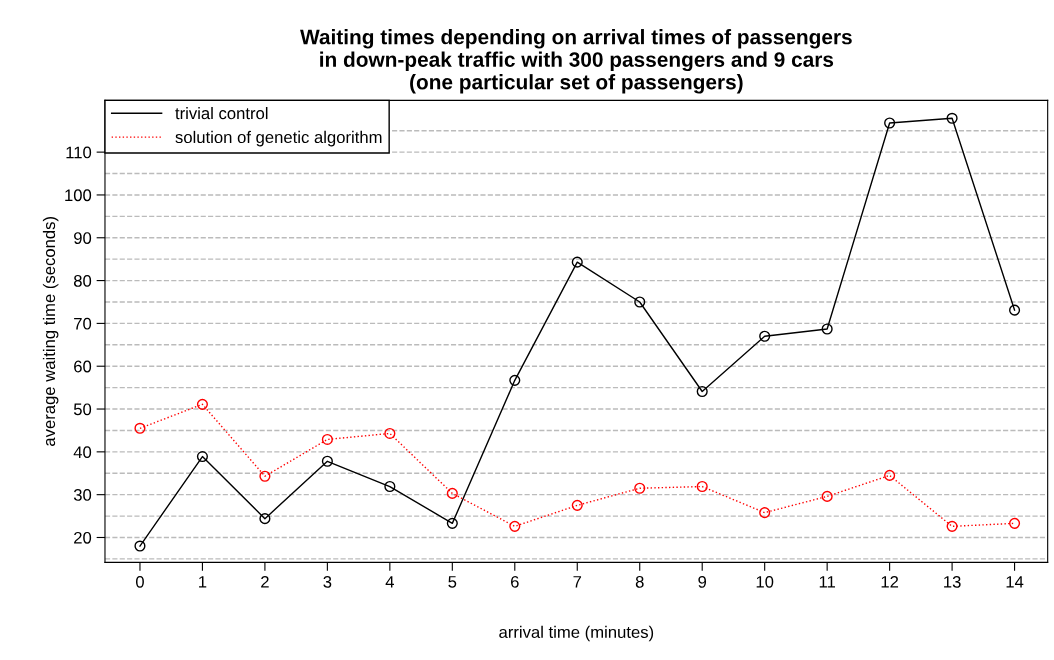  Describe the element at coordinates (327, 581) in the screenshot. I see `x-tick-label: 3` at that location.